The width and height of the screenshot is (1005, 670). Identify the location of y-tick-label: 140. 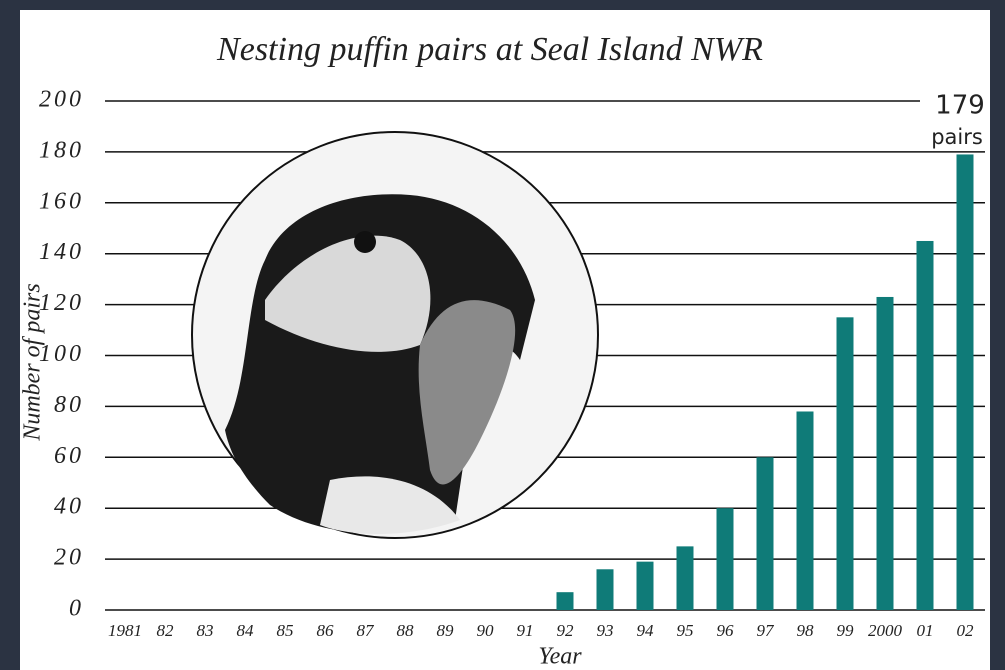
(61, 252).